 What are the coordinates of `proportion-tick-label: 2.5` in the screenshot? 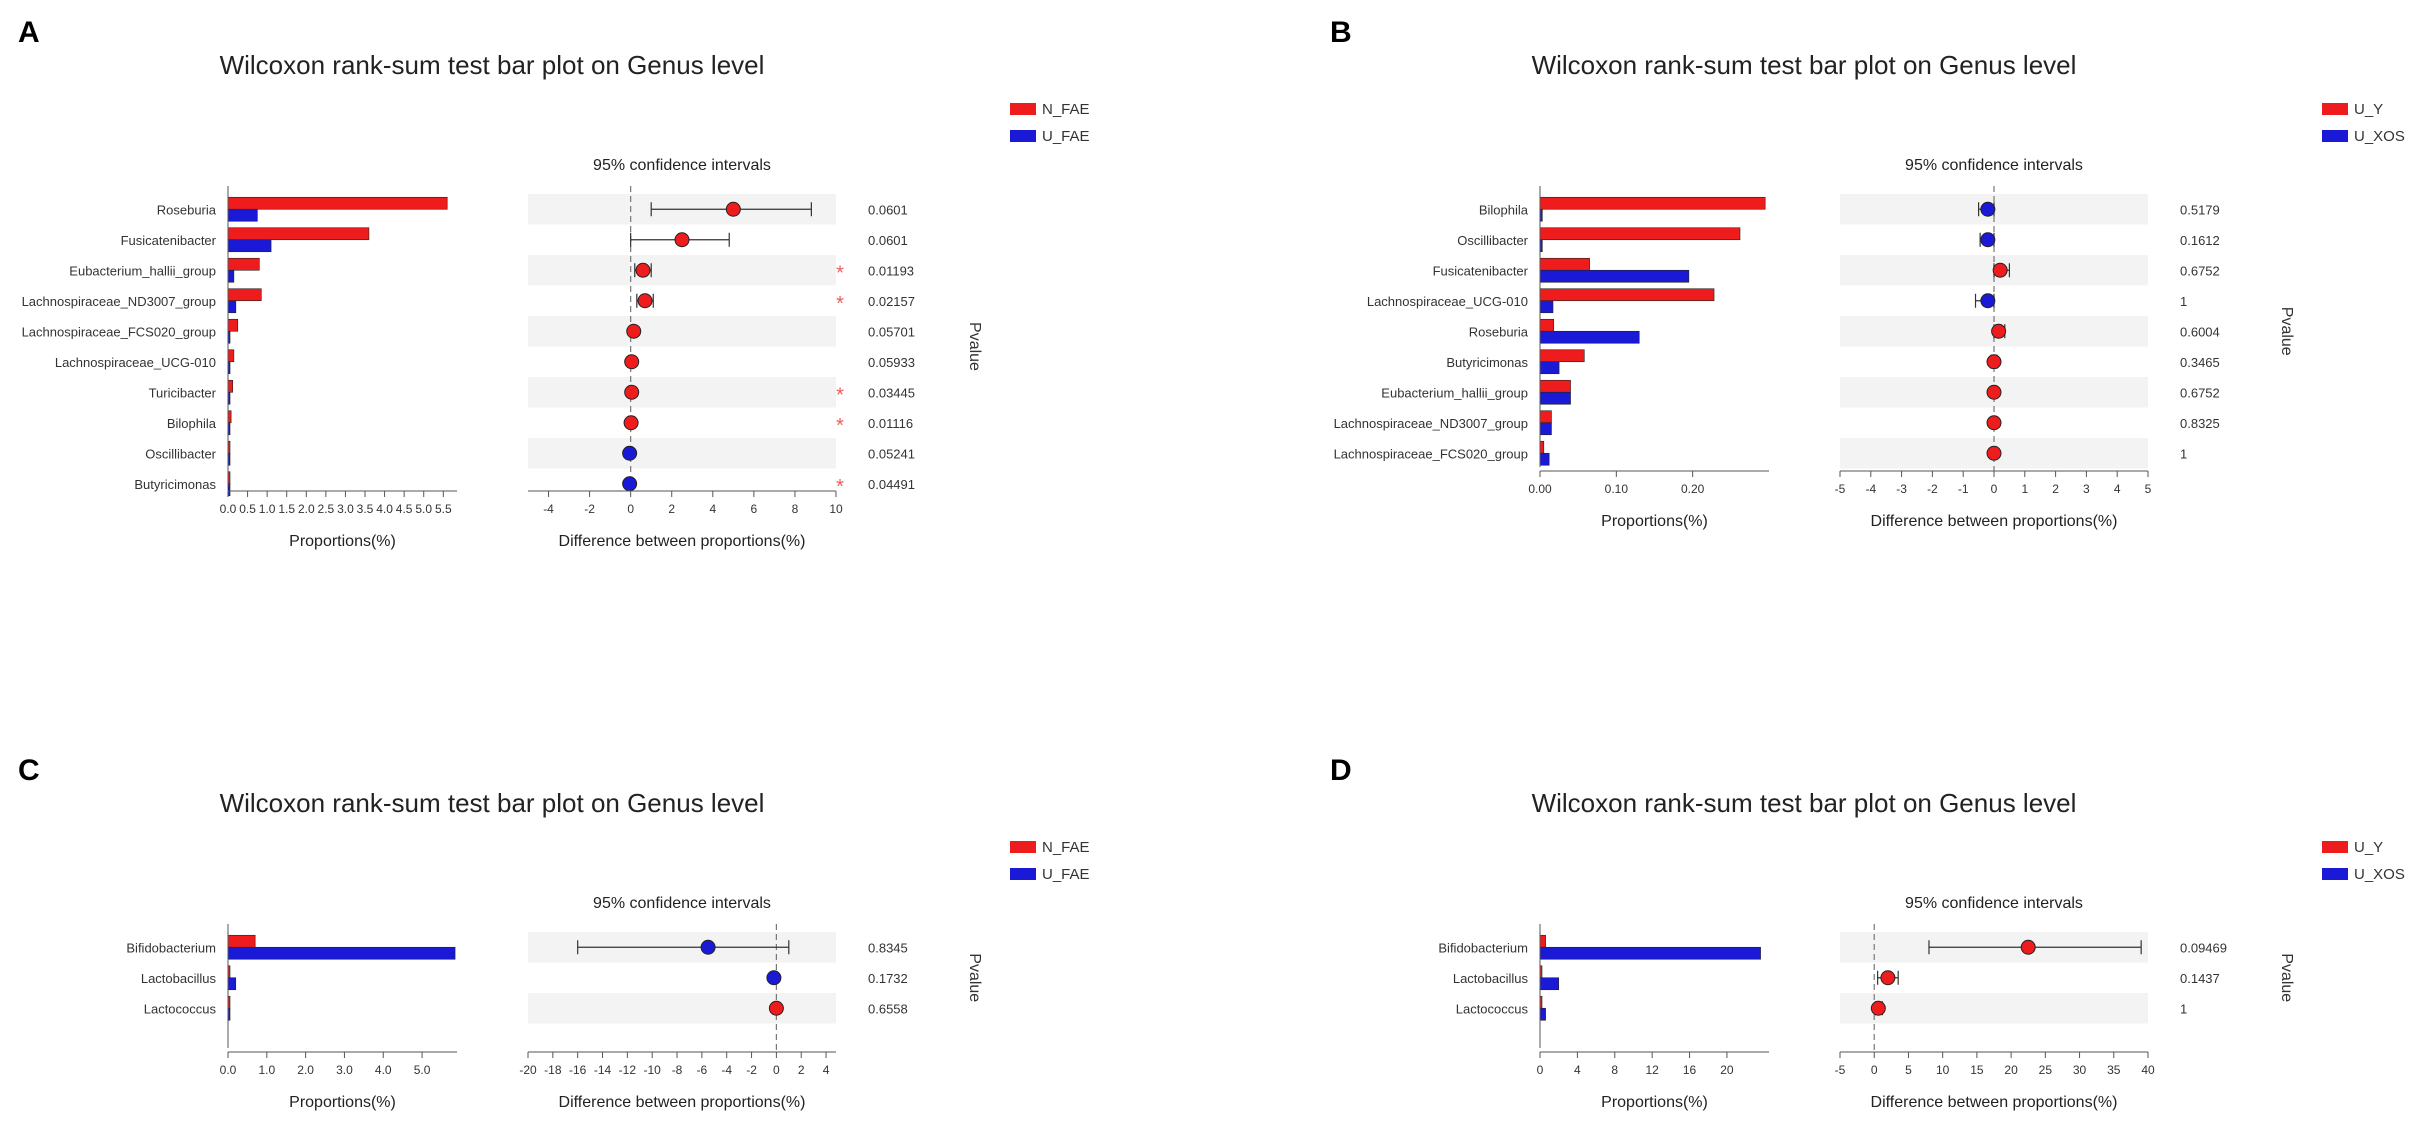 It's located at (326, 509).